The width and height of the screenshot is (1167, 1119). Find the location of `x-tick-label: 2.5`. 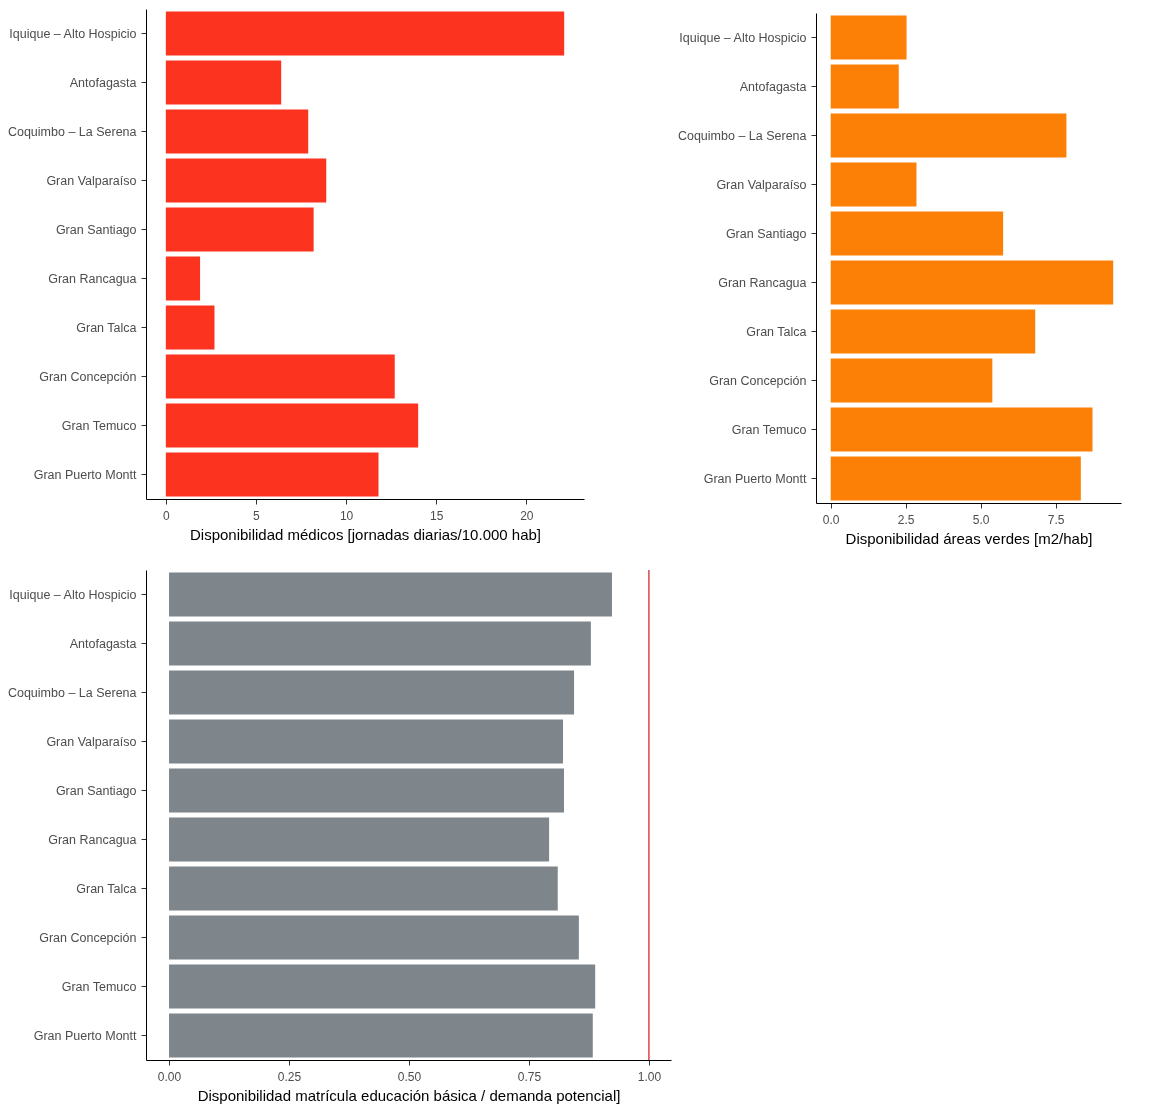

x-tick-label: 2.5 is located at coordinates (906, 519).